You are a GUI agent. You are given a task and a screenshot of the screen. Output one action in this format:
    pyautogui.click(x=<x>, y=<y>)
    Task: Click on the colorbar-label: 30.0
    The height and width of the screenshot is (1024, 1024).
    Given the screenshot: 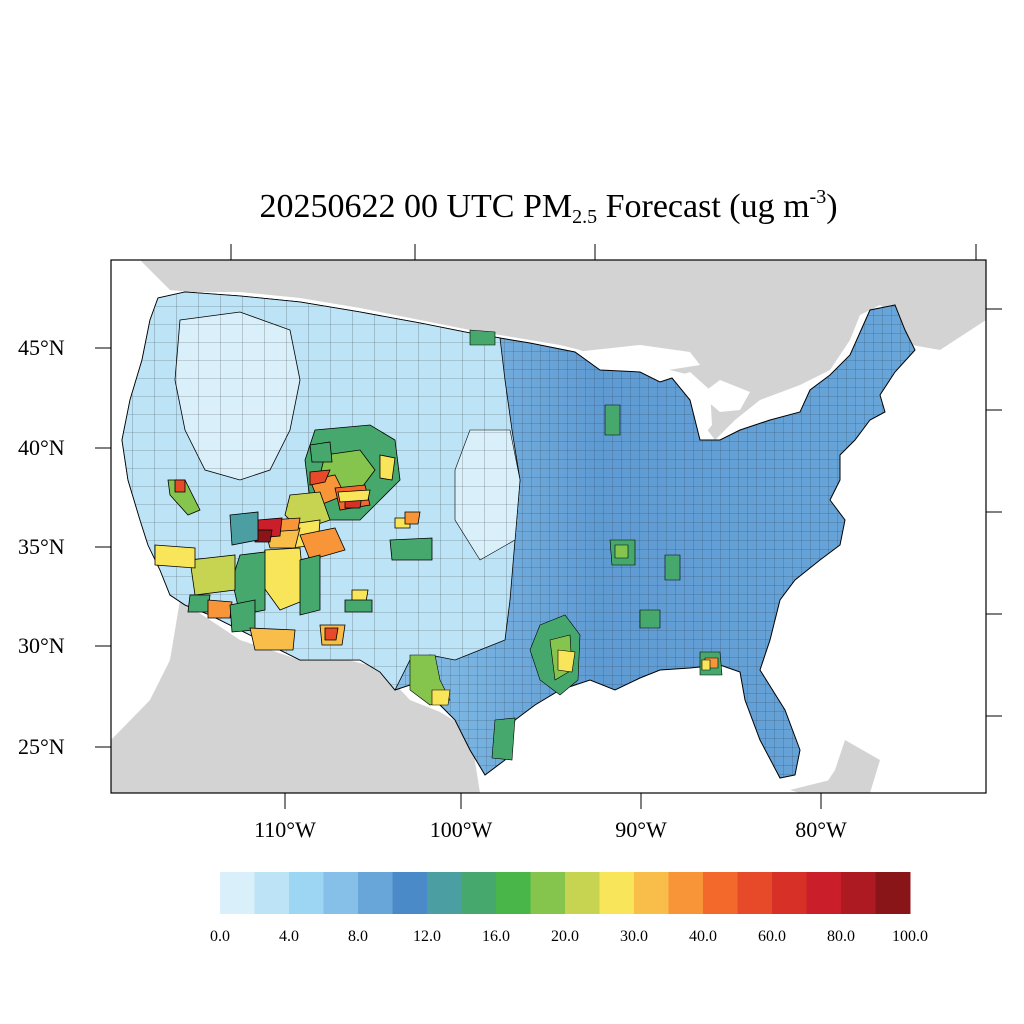 What is the action you would take?
    pyautogui.click(x=634, y=936)
    